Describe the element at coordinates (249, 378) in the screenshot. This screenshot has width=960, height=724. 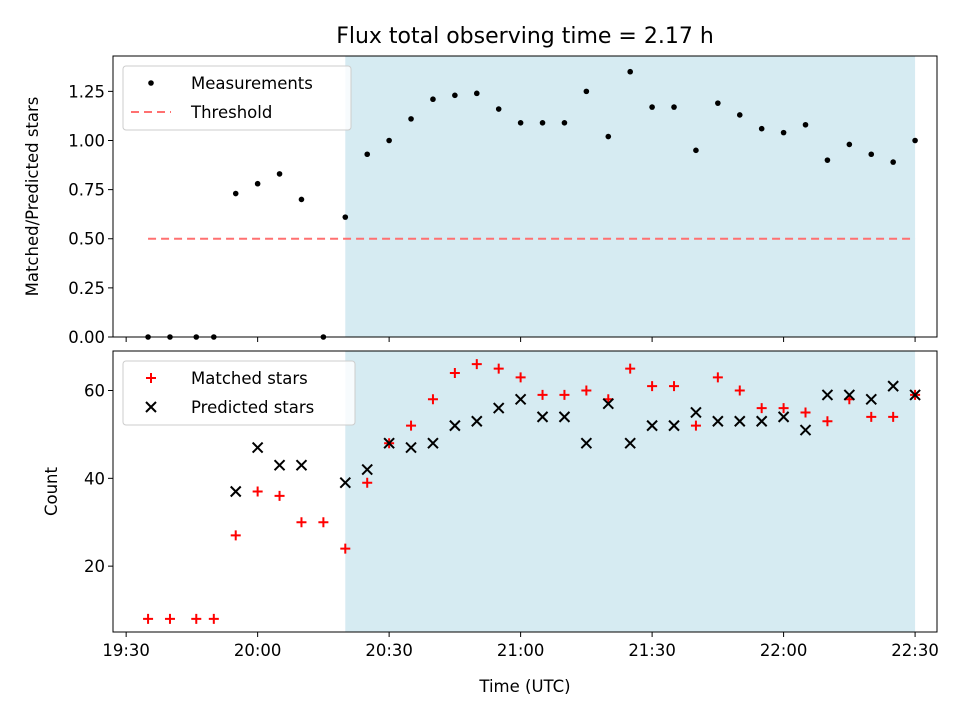
I see `legend-label: Matched stars` at that location.